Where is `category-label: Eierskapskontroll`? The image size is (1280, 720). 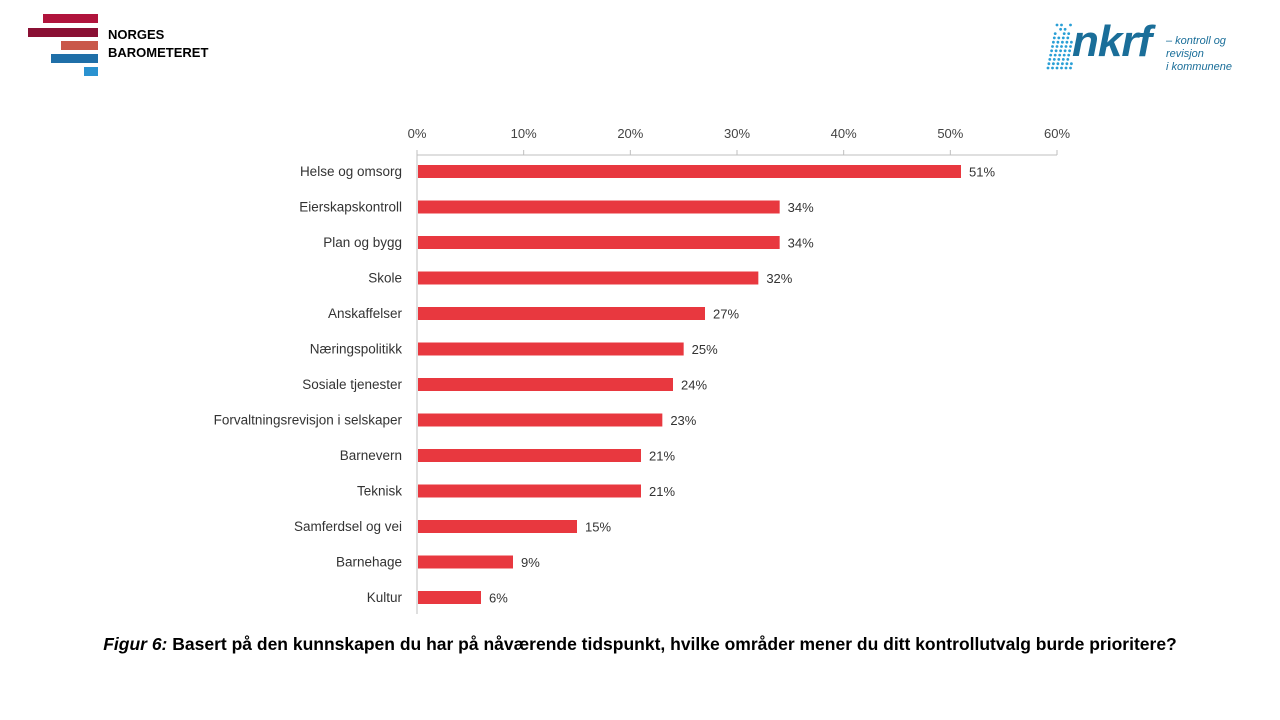 category-label: Eierskapskontroll is located at coordinates (350, 207).